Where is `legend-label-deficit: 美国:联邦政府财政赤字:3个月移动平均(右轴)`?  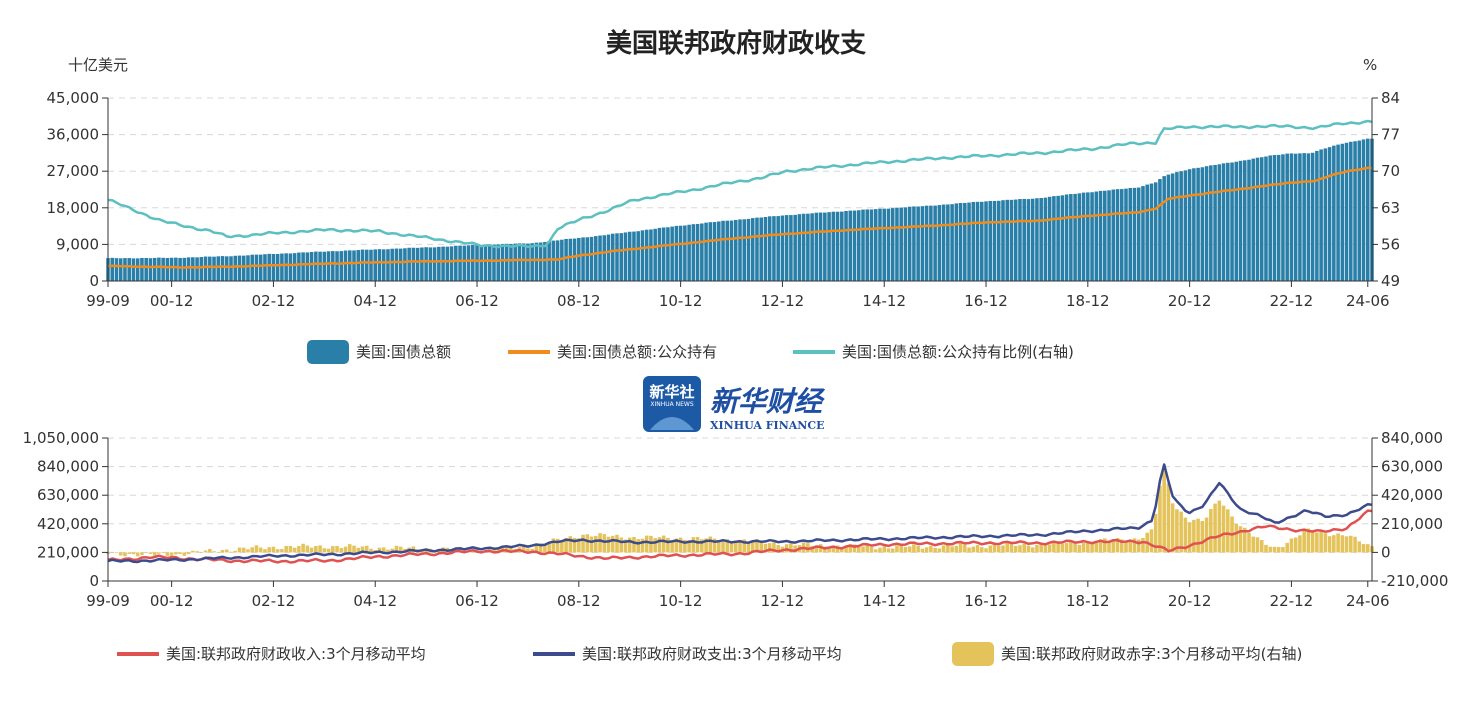
legend-label-deficit: 美国:联邦政府财政赤字:3个月移动平均(右轴) is located at coordinates (1151, 654).